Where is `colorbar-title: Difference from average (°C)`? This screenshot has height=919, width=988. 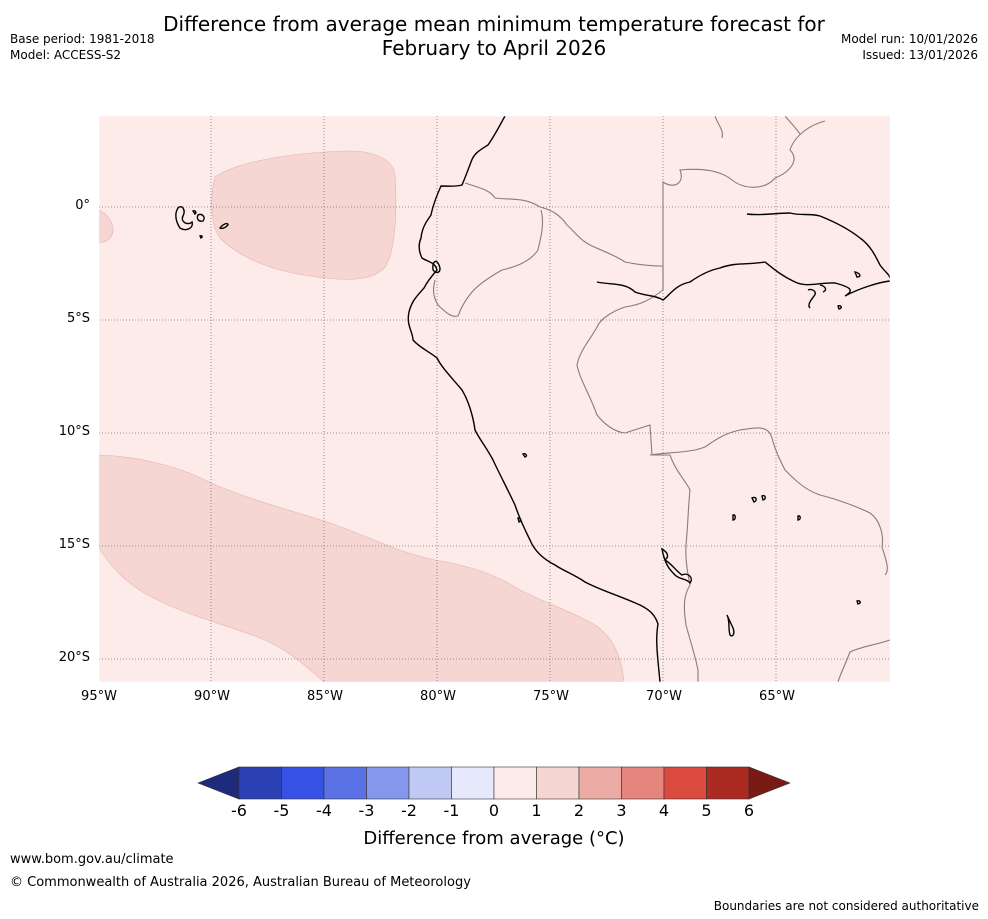
colorbar-title: Difference from average (°C) is located at coordinates (494, 838).